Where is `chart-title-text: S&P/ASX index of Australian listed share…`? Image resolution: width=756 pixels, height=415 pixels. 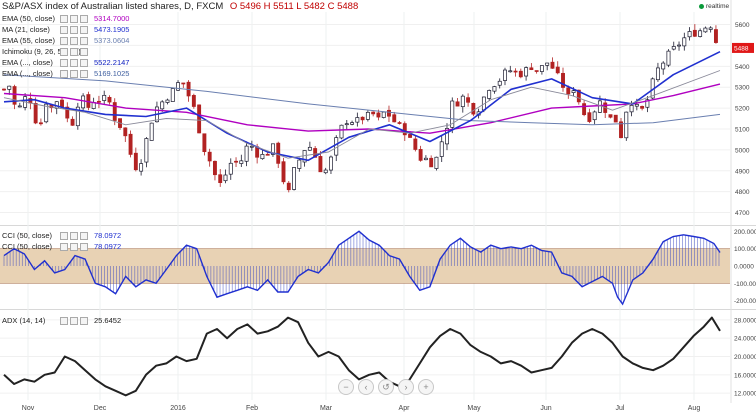 chart-title-text: S&P/ASX index of Australian listed share… is located at coordinates (113, 6).